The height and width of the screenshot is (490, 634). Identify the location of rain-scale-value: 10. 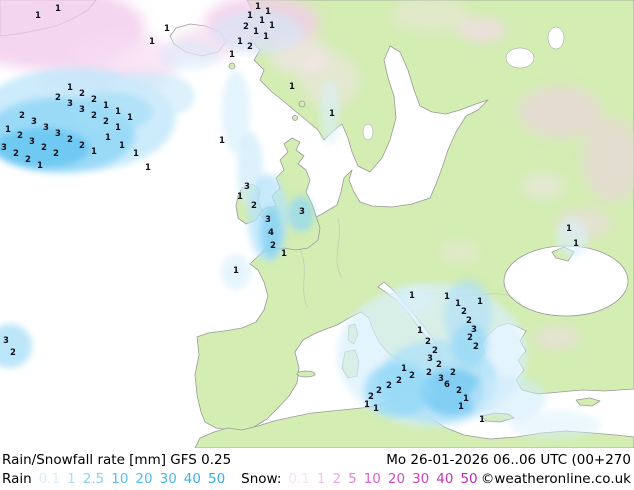
(120, 479).